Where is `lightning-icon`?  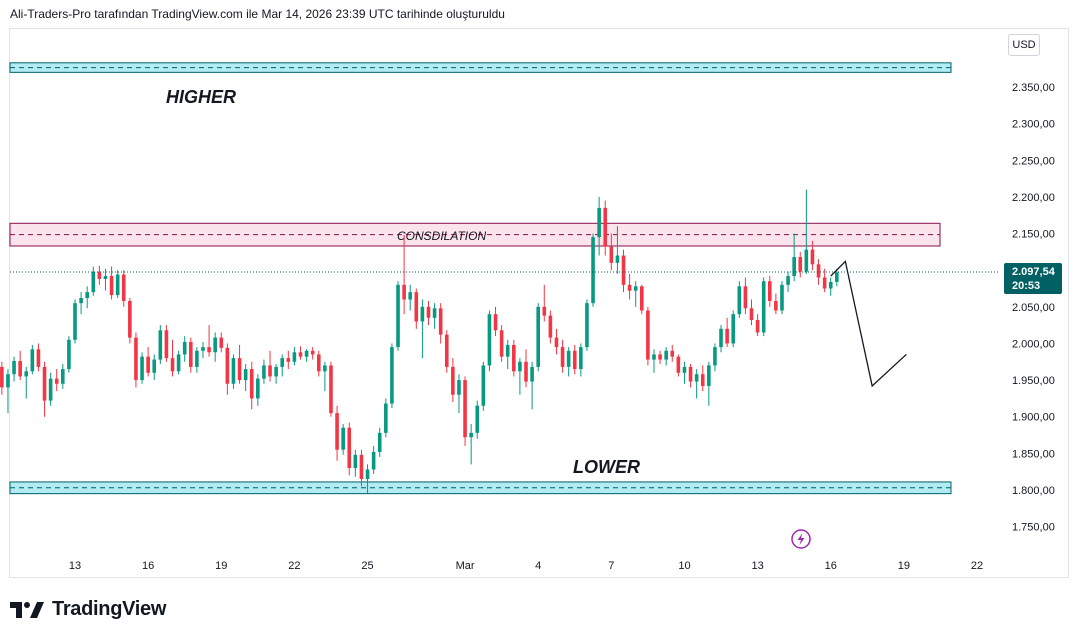 lightning-icon is located at coordinates (801, 539).